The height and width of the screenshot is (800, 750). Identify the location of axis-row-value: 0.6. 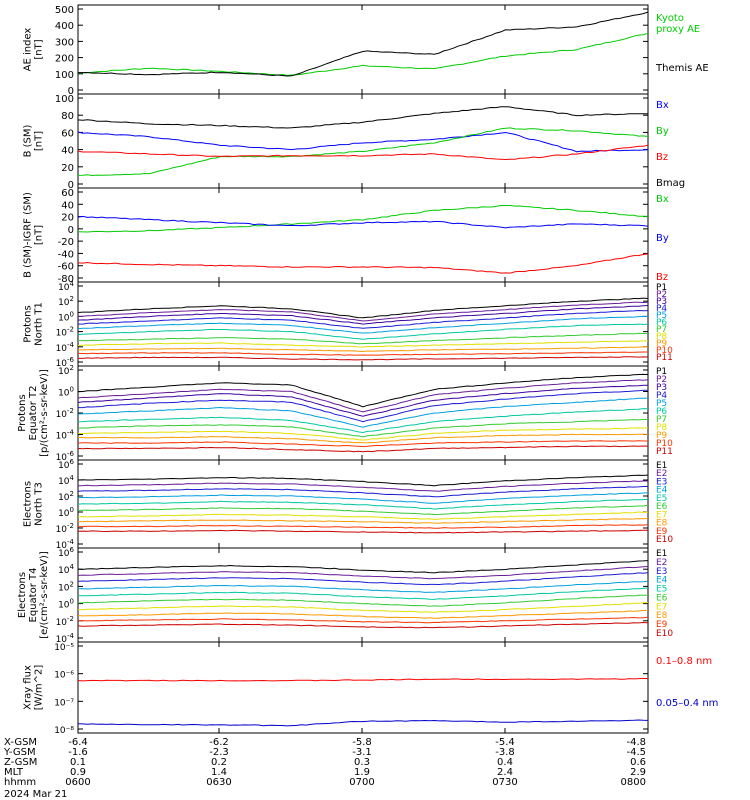
(638, 762).